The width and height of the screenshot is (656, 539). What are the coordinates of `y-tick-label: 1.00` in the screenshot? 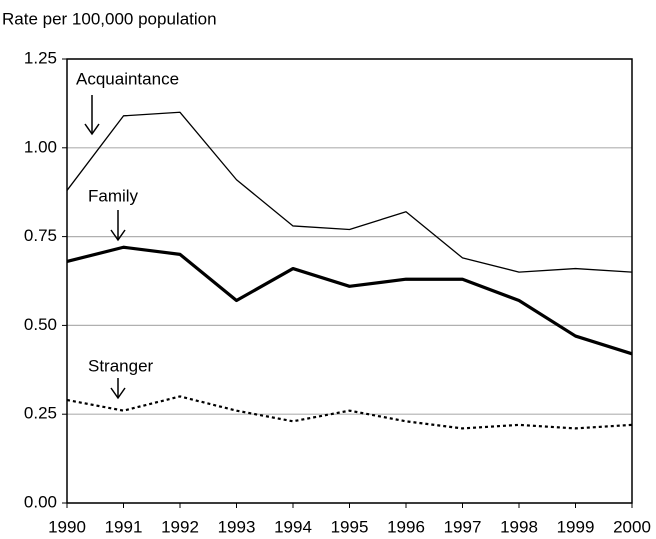 It's located at (40, 146).